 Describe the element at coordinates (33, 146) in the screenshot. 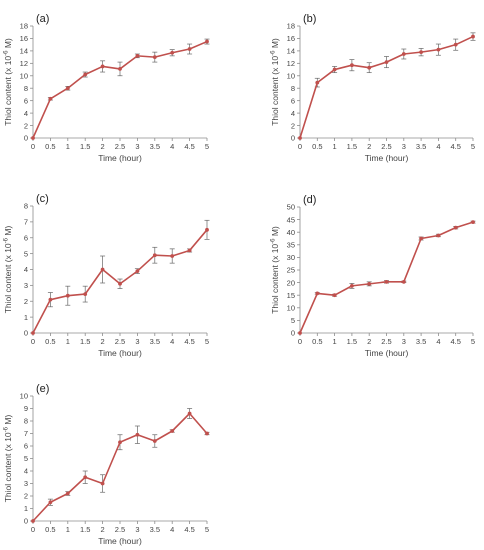

I see `x-tick-label: 0` at that location.